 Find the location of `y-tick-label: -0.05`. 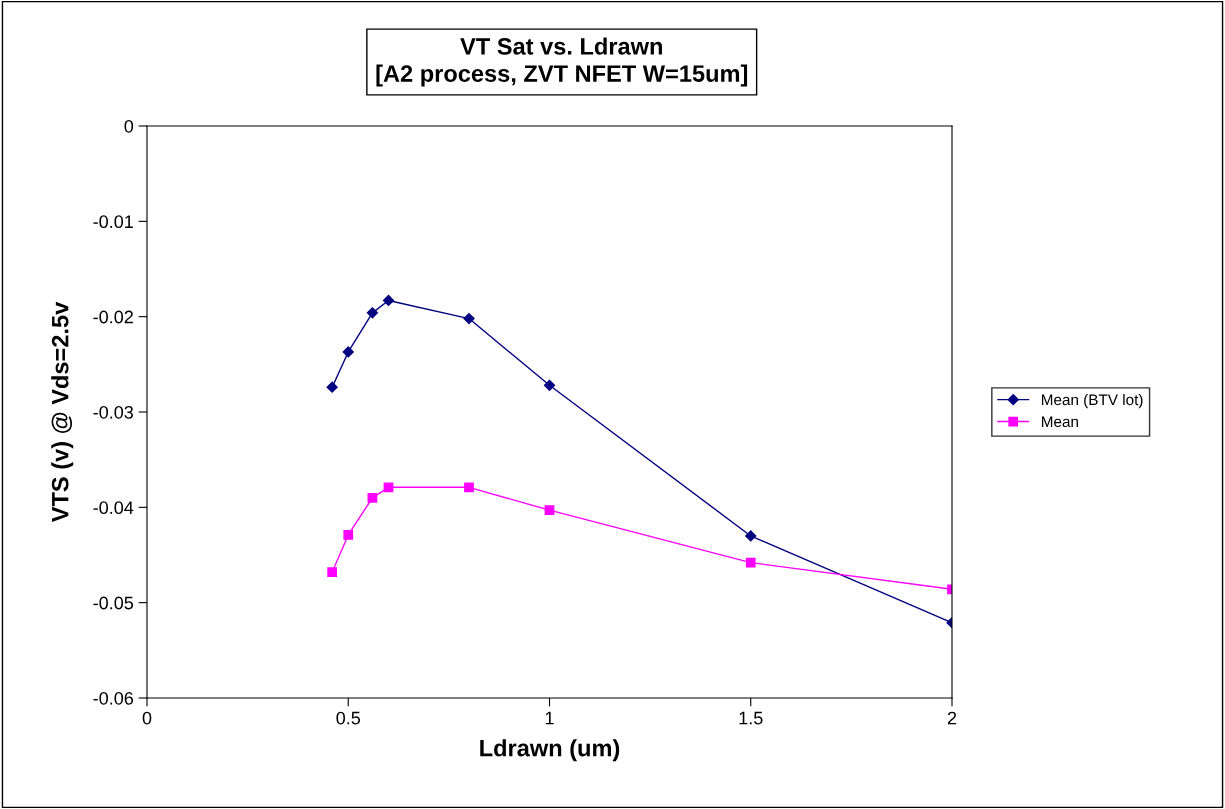

y-tick-label: -0.05 is located at coordinates (113, 603).